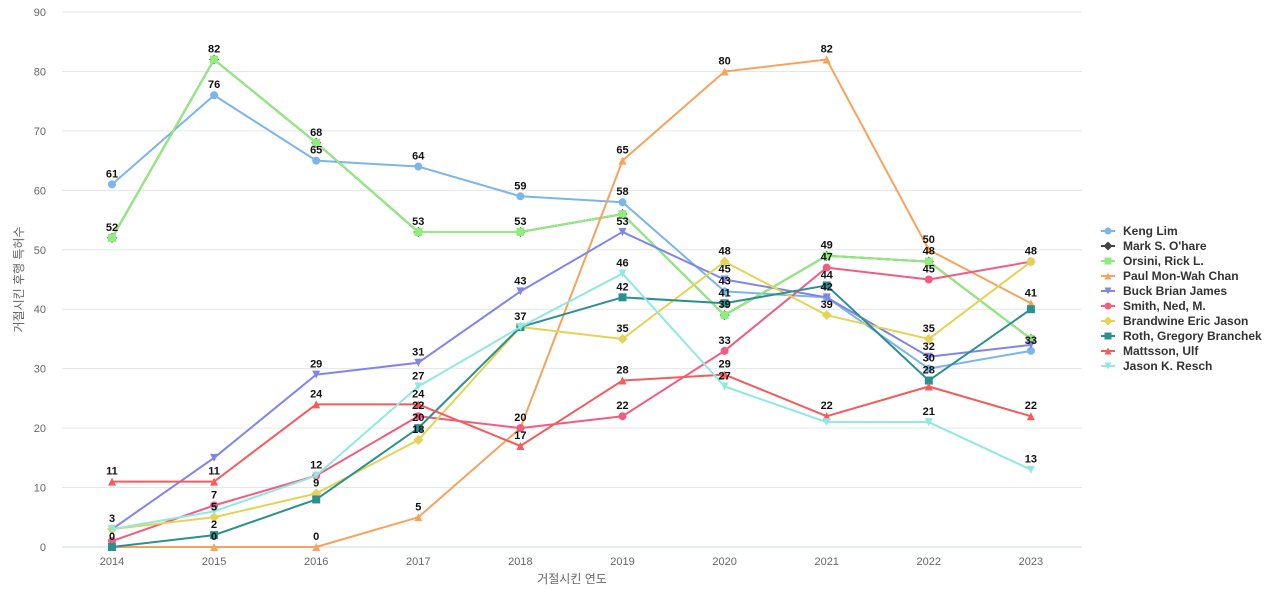 This screenshot has height=600, width=1280. What do you see at coordinates (622, 562) in the screenshot?
I see `x-tick-label: 2019` at bounding box center [622, 562].